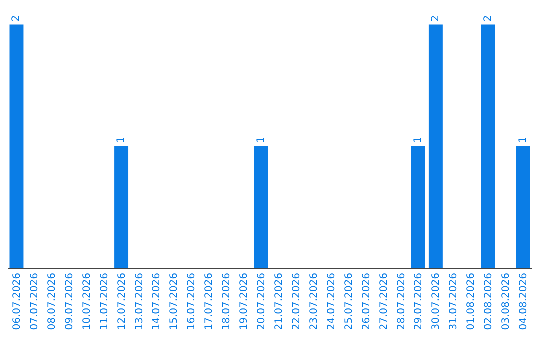  Describe the element at coordinates (524, 301) in the screenshot. I see `x-tick-label: 04.08.2026` at that location.